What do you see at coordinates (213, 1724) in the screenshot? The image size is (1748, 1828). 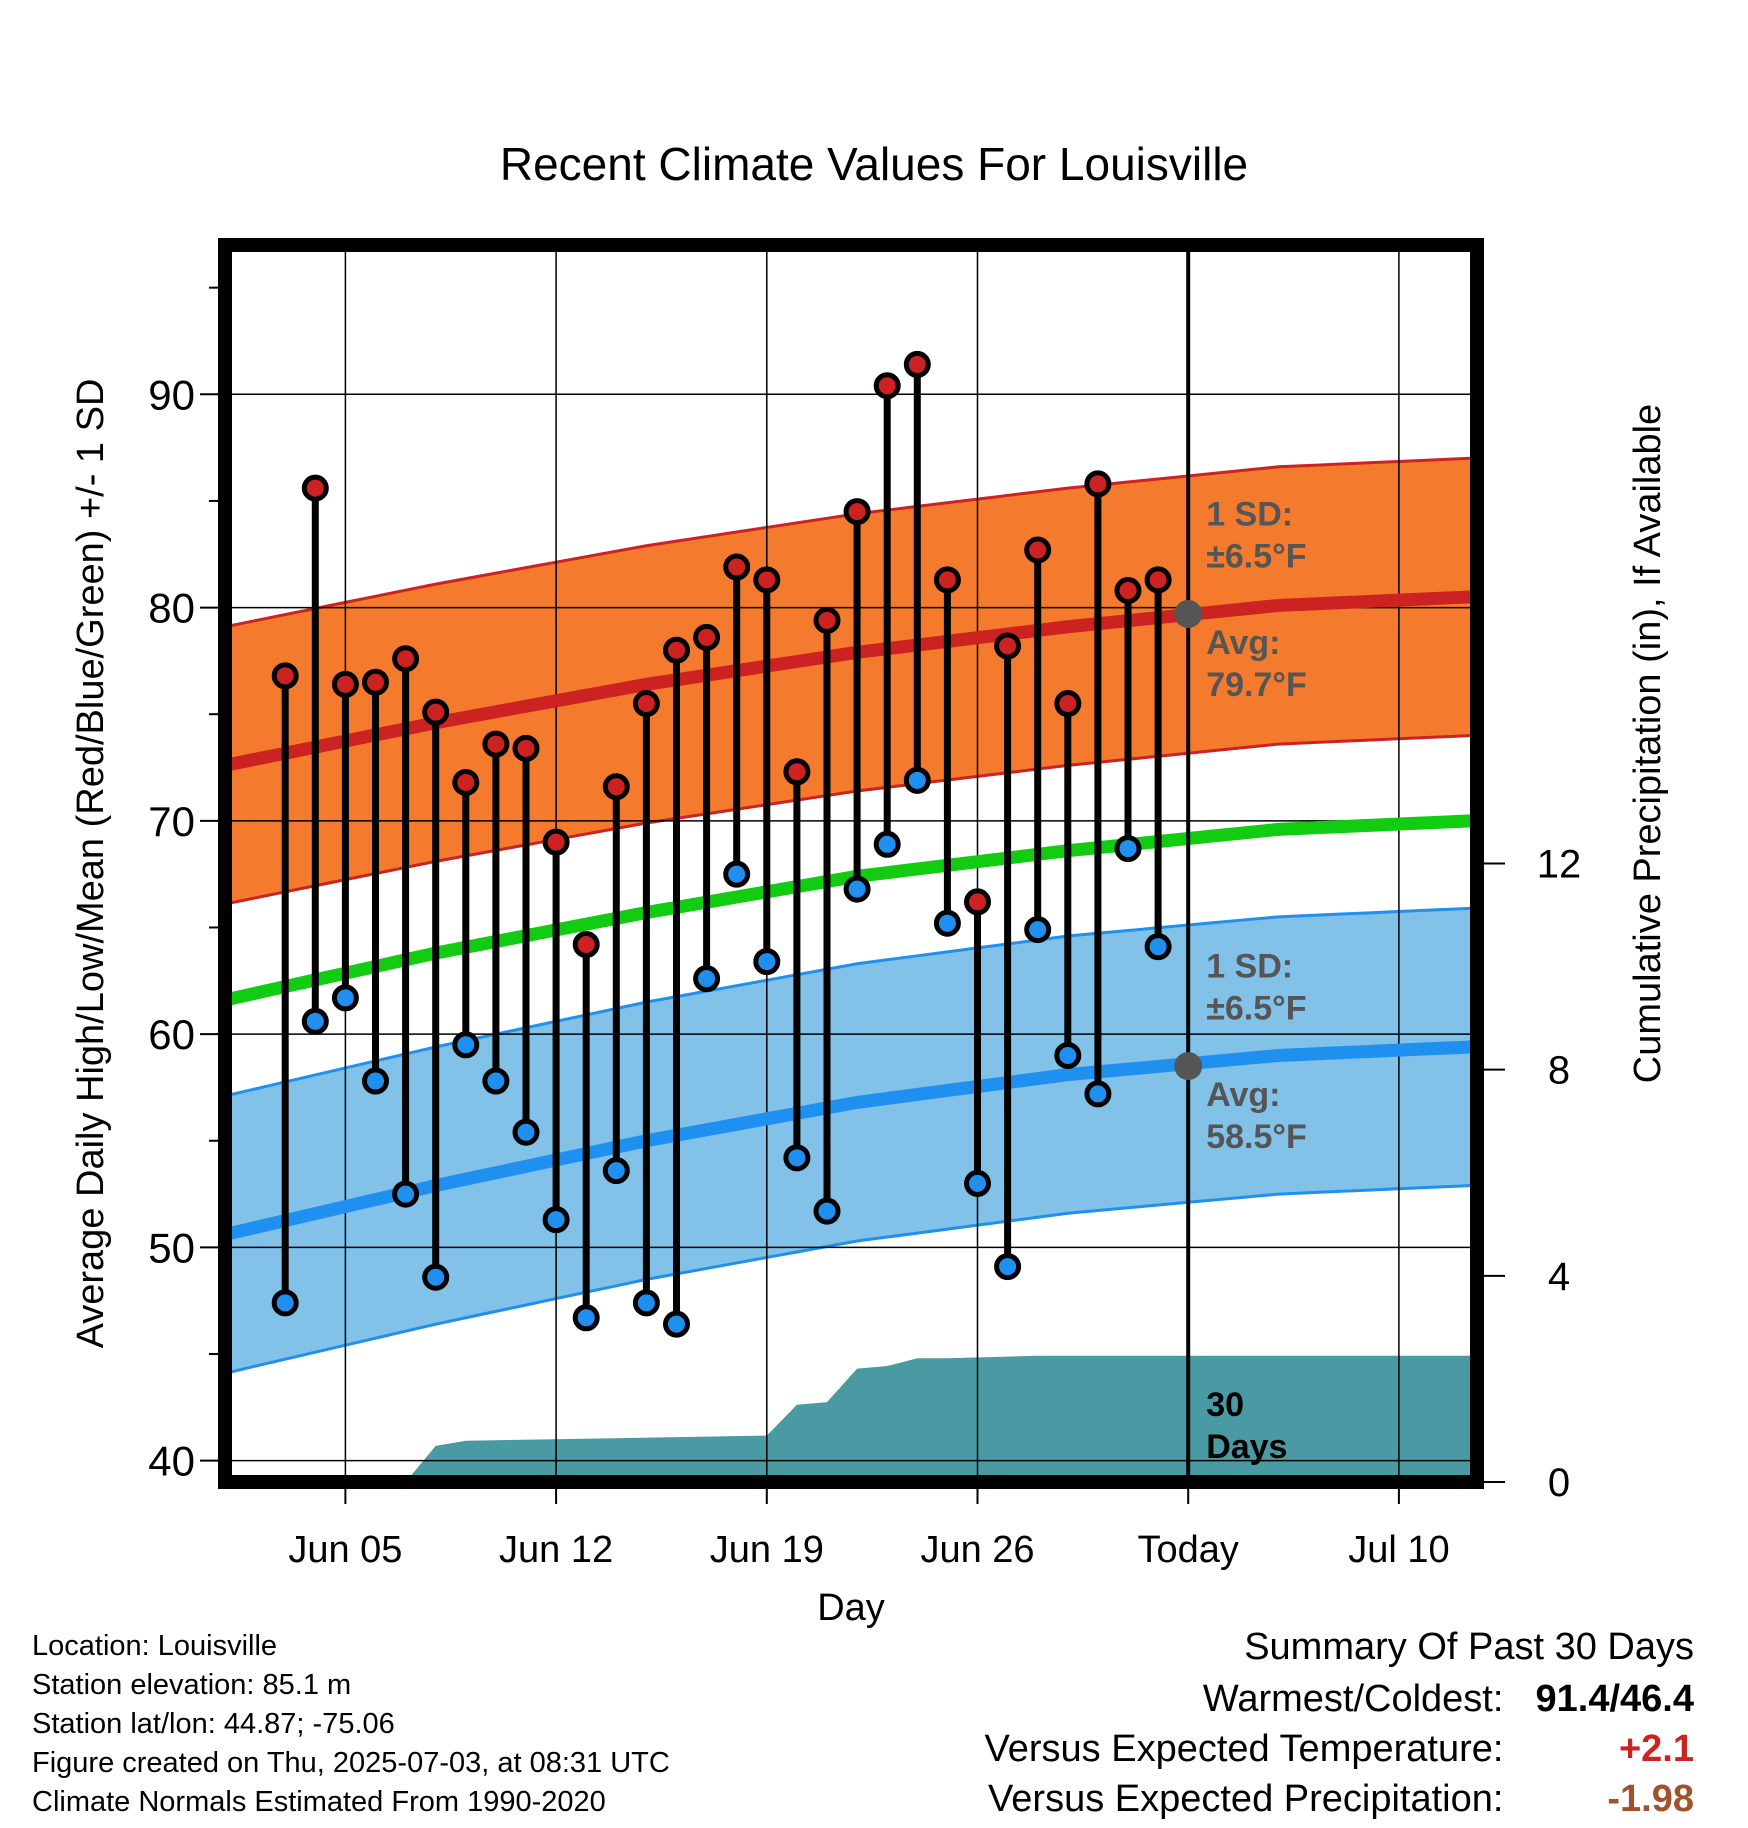 I see `latlon-text: Station lat/lon: 44.87; -75.06` at bounding box center [213, 1724].